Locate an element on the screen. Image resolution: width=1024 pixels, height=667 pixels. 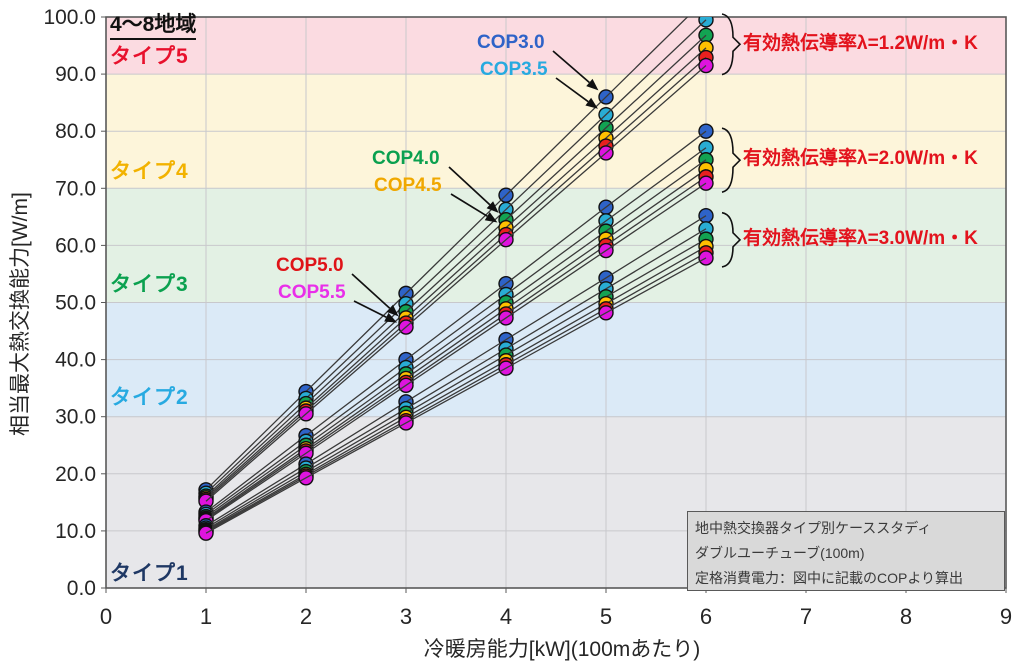
cop-3.0-label: COP3.0 is located at coordinates (511, 42).